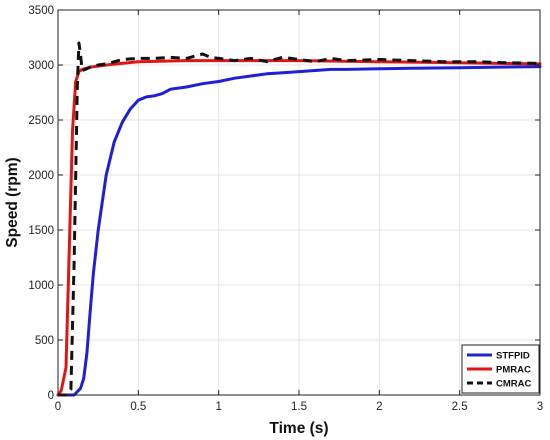 The width and height of the screenshot is (550, 440). Describe the element at coordinates (51, 396) in the screenshot. I see `y-tick-label: 0` at that location.